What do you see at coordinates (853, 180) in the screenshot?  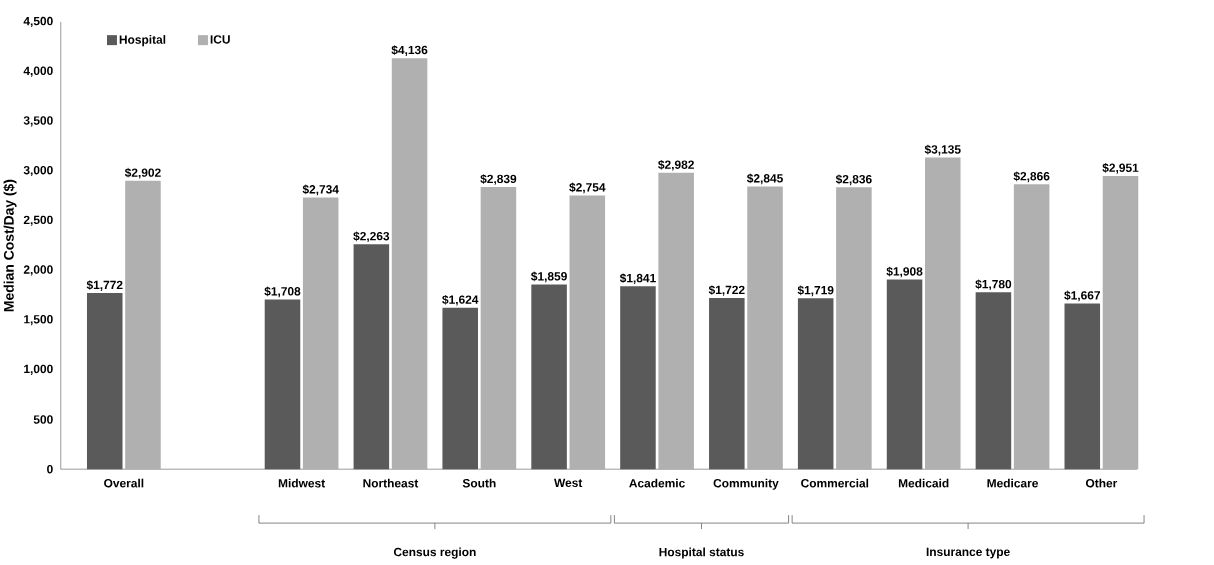 I see `data-label: $2,836` at bounding box center [853, 180].